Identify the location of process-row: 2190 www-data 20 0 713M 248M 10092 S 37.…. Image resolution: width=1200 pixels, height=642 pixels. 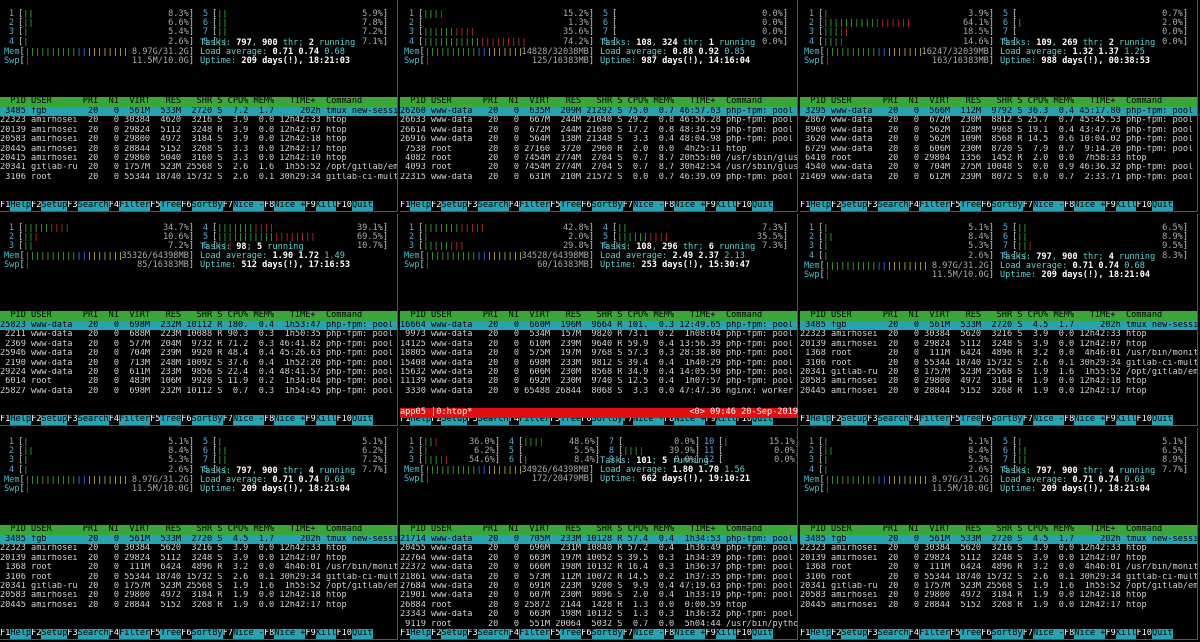
(199, 363).